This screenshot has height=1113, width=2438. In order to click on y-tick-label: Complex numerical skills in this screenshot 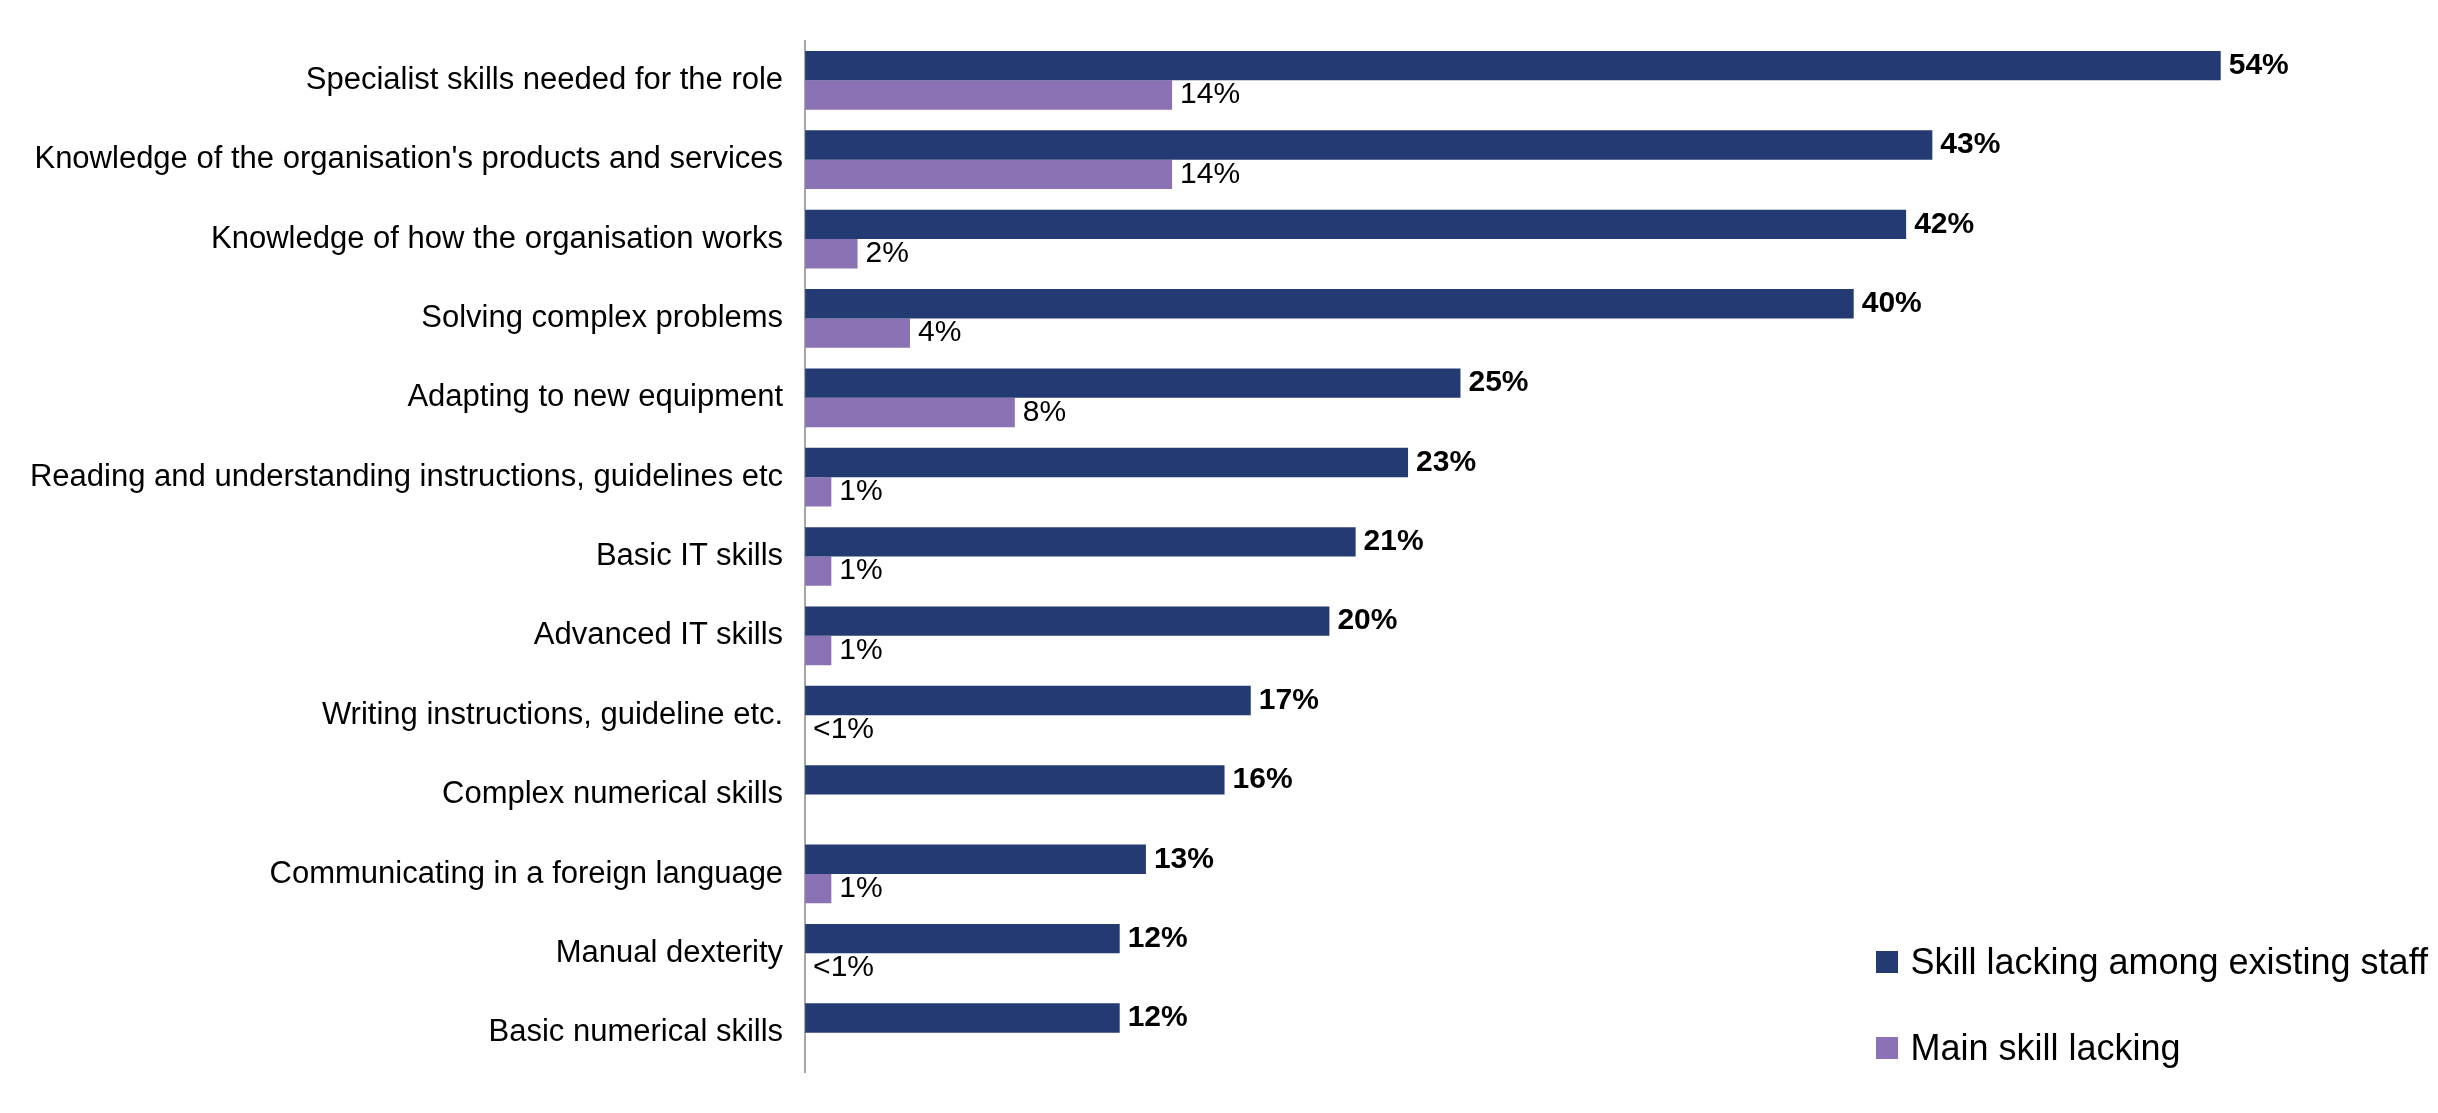, I will do `click(613, 793)`.